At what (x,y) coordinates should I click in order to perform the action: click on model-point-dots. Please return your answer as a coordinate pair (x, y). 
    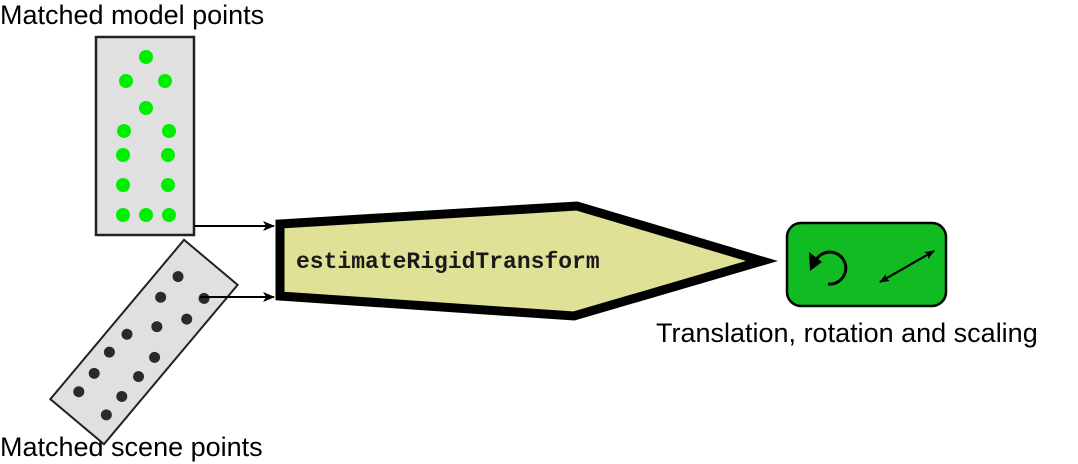
    Looking at the image, I should click on (146, 136).